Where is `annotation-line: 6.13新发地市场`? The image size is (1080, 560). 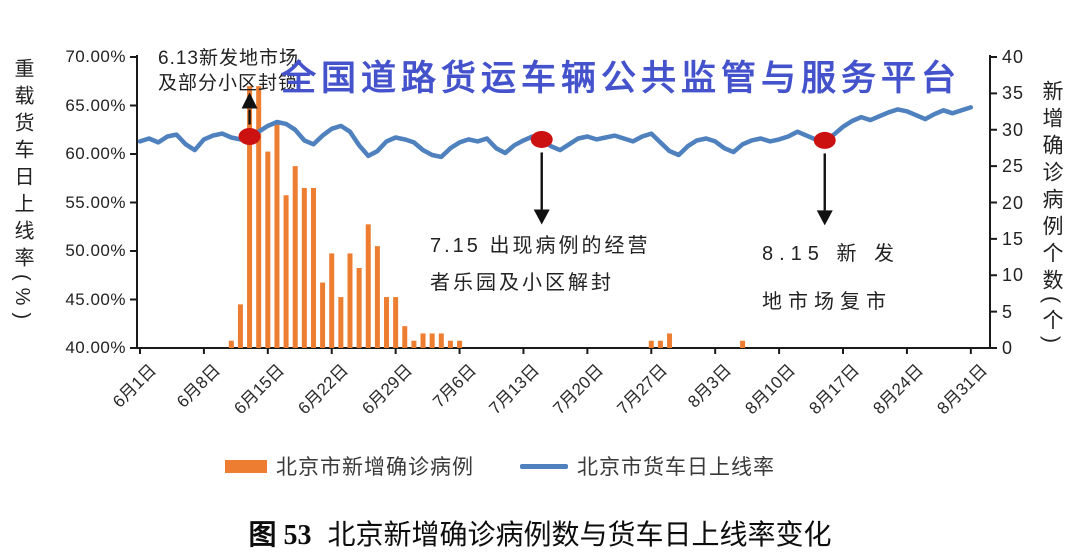 annotation-line: 6.13新发地市场 is located at coordinates (228, 58).